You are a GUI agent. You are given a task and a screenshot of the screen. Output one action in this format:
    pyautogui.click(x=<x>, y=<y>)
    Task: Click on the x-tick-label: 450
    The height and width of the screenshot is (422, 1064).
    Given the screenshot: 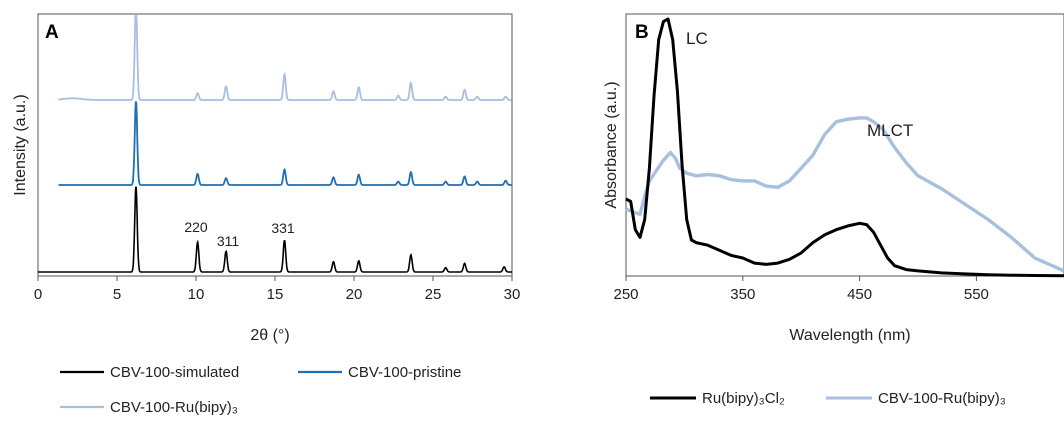 What is the action you would take?
    pyautogui.click(x=859, y=294)
    